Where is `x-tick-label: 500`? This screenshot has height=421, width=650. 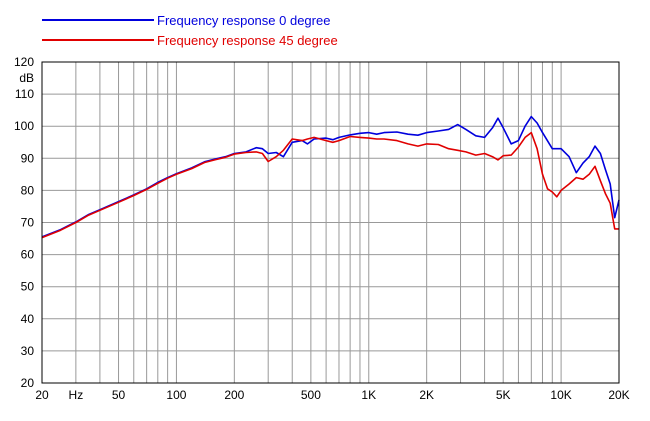 x-tick-label: 500 is located at coordinates (311, 395).